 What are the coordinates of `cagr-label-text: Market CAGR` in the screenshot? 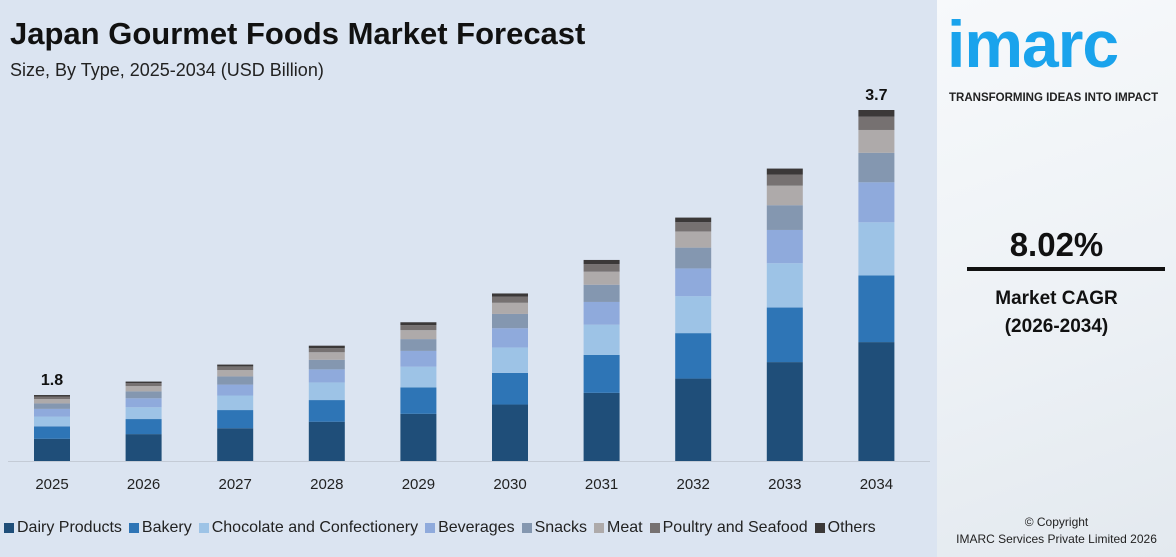 It's located at (1056, 298).